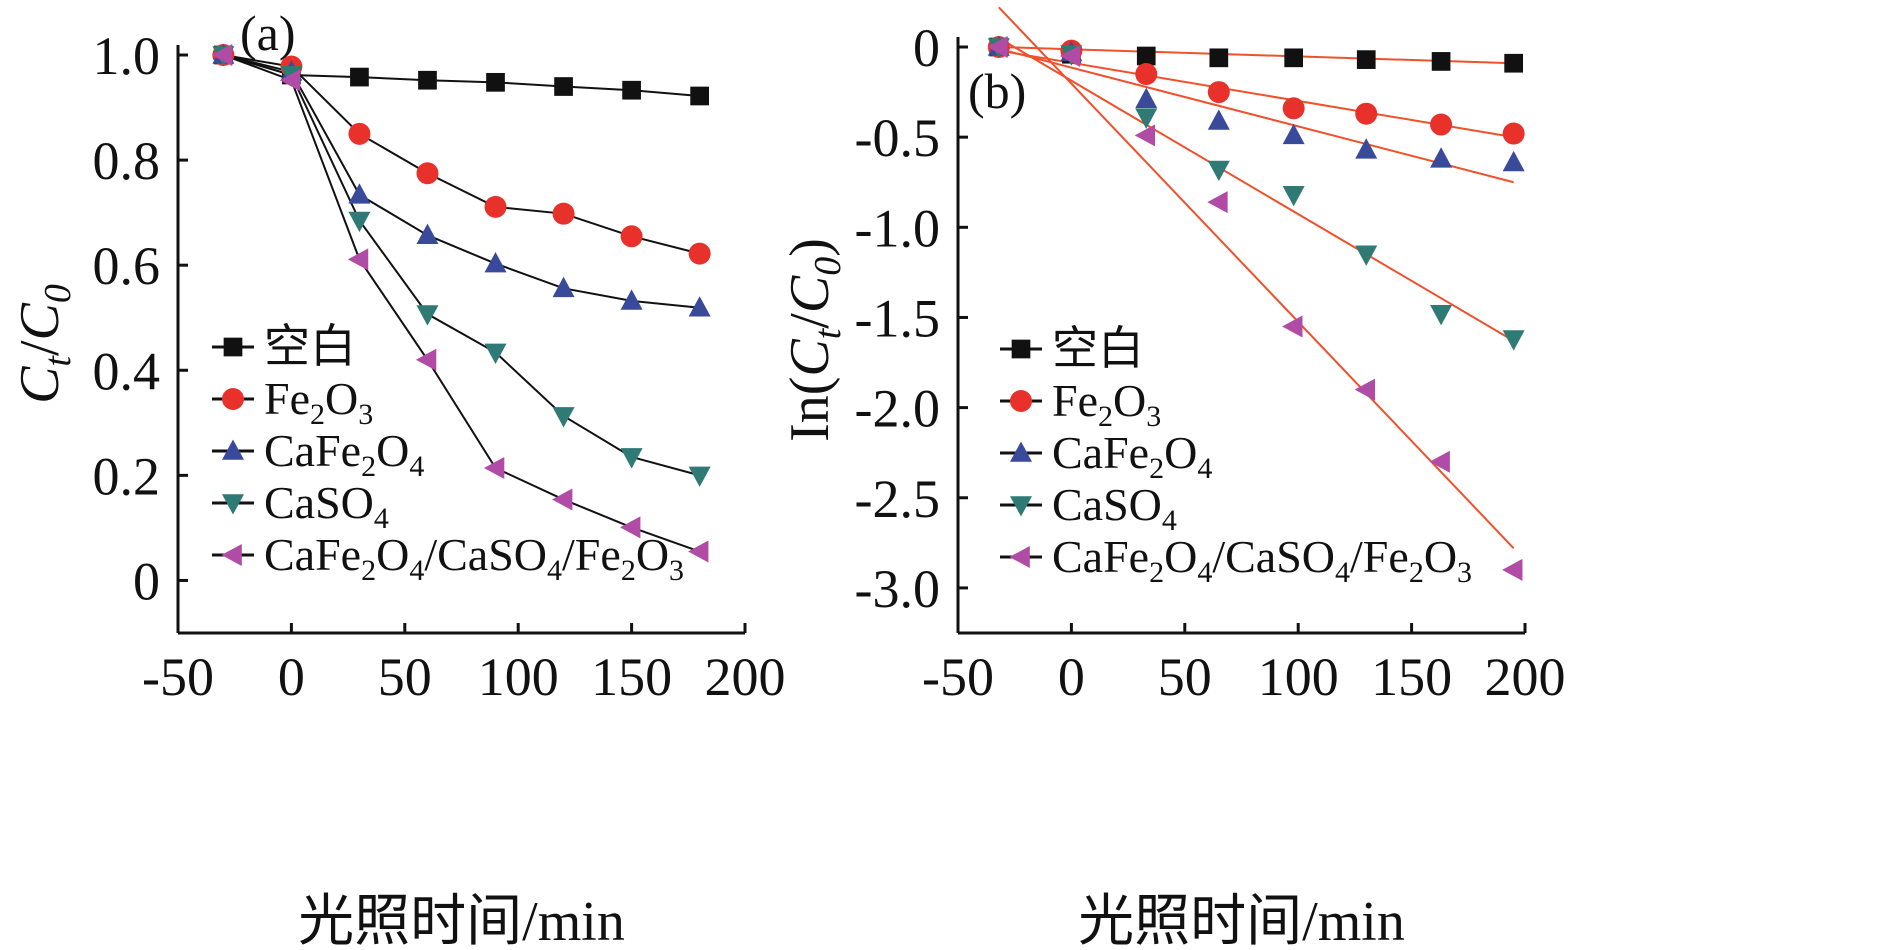 The width and height of the screenshot is (1890, 950). What do you see at coordinates (958, 677) in the screenshot?
I see `panelb-x-tick-label: -50` at bounding box center [958, 677].